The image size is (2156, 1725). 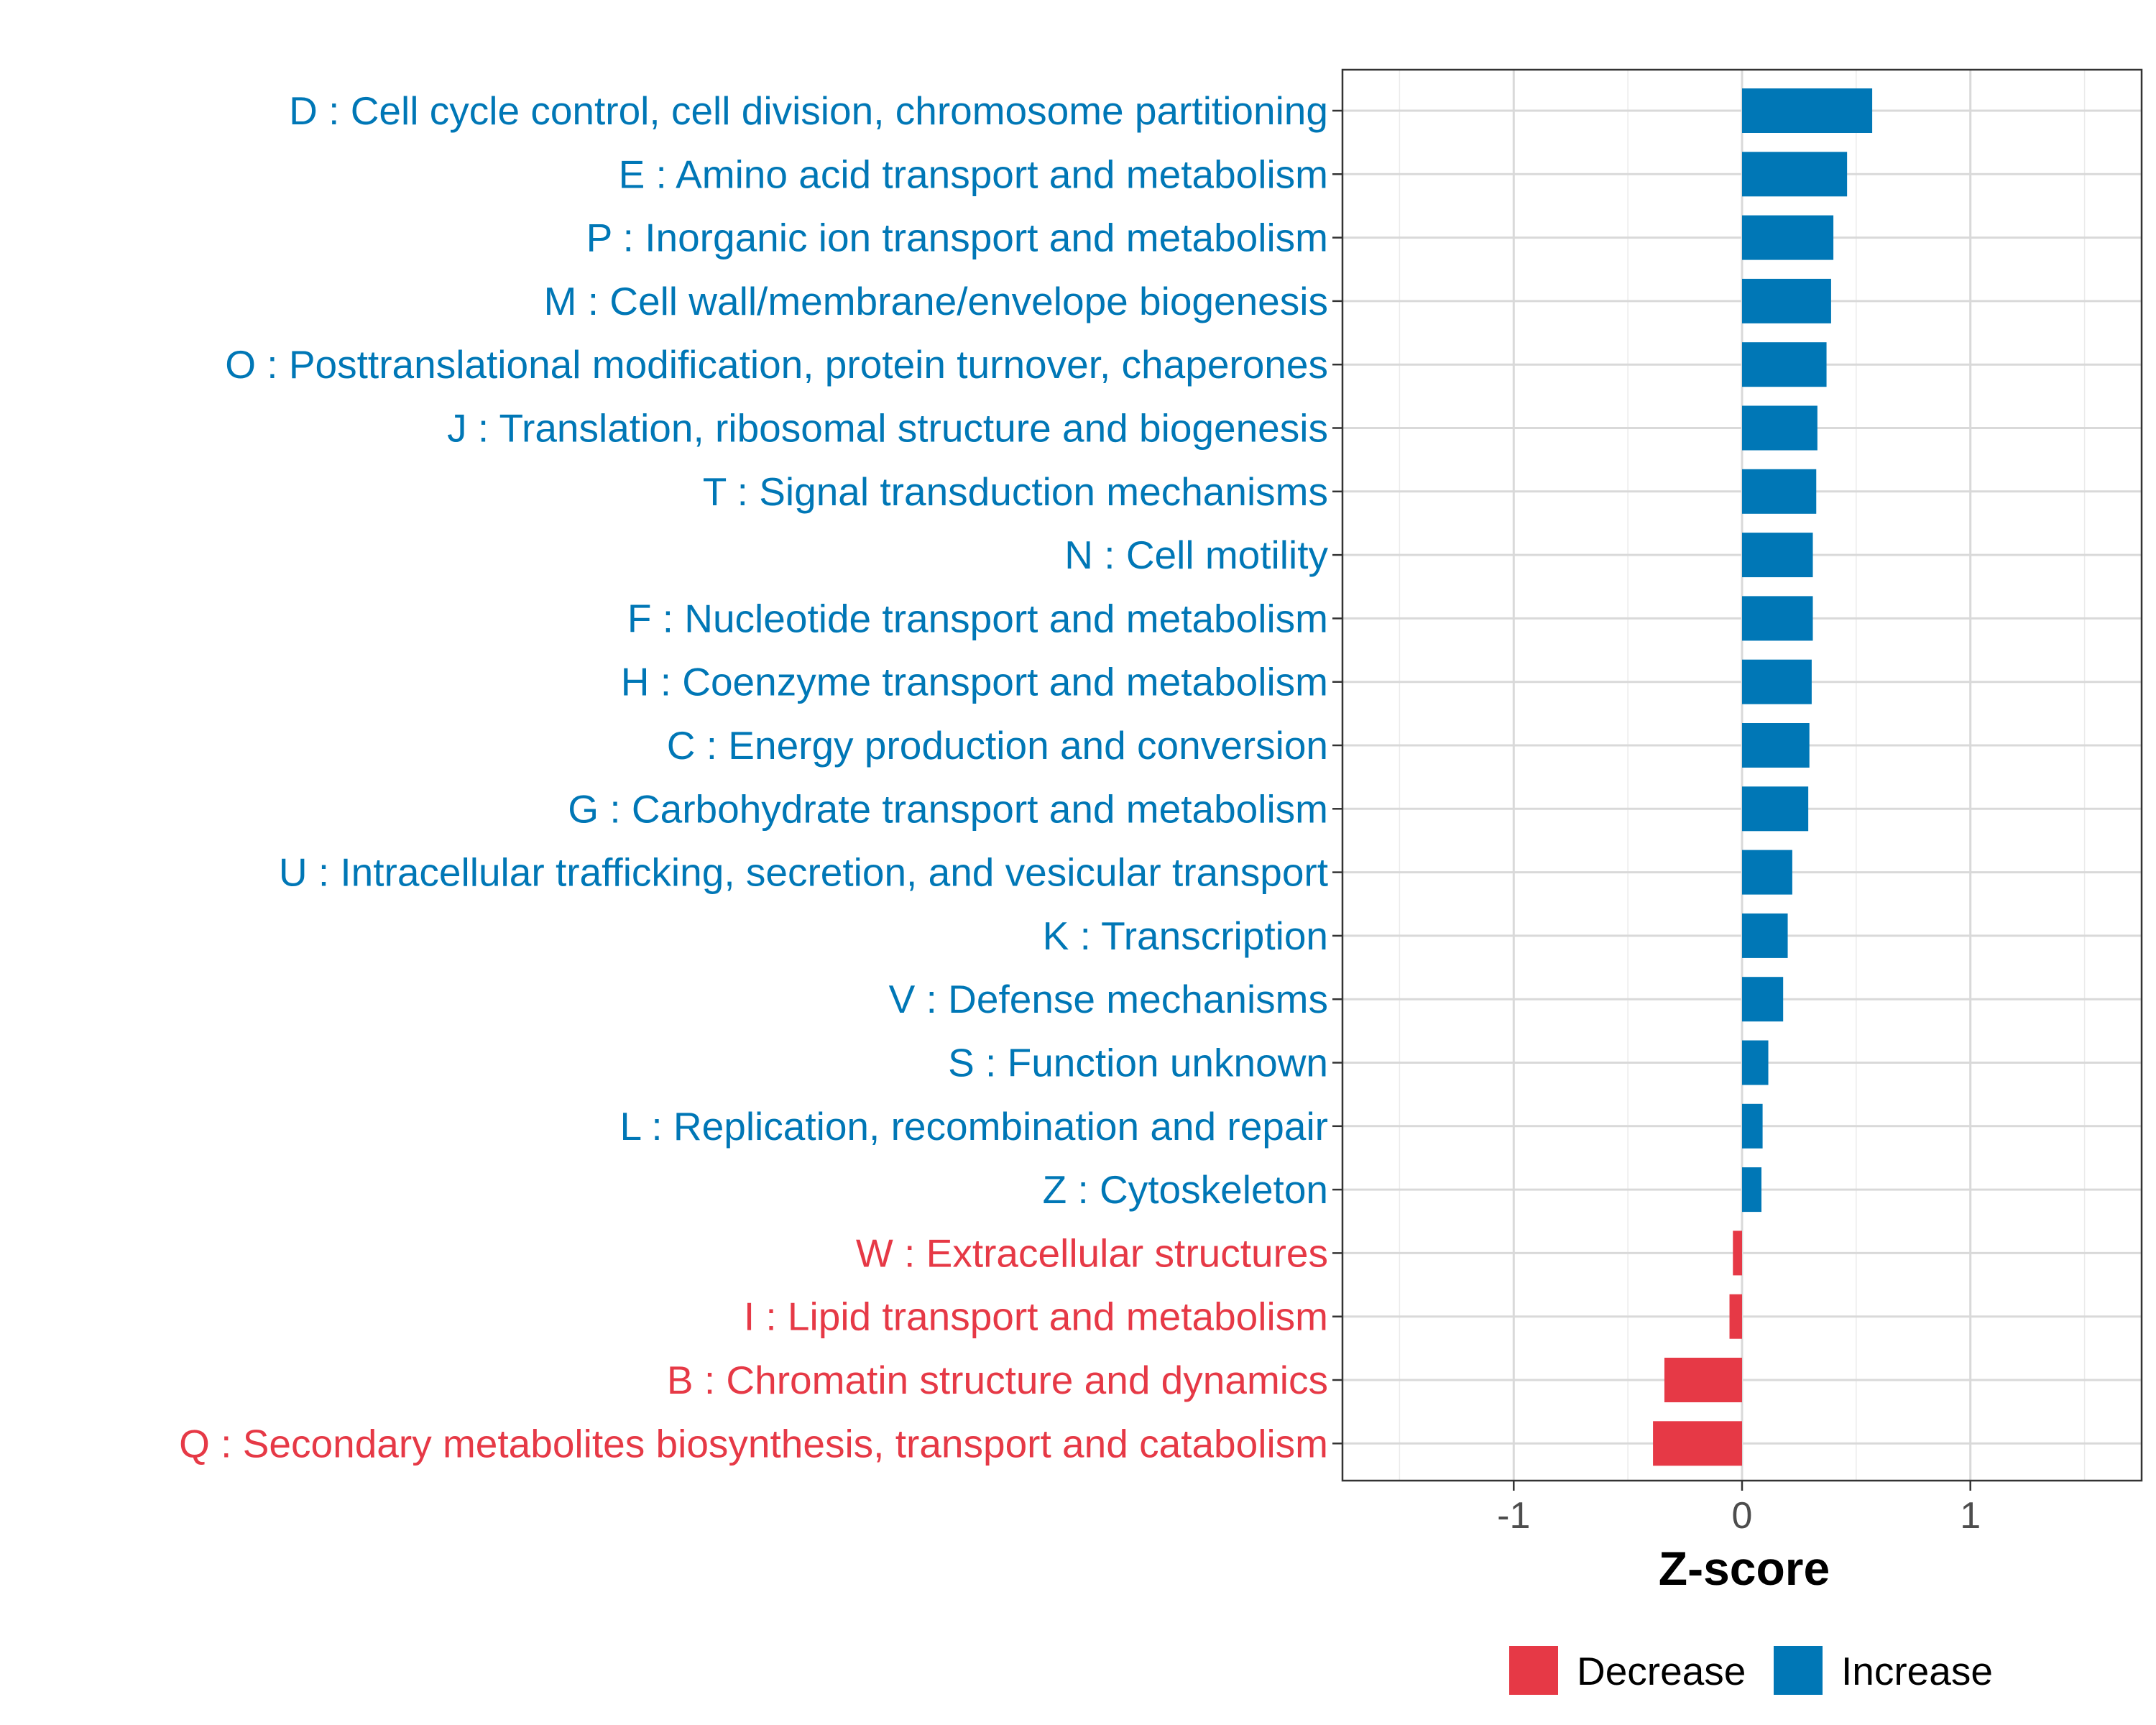 What do you see at coordinates (1186, 936) in the screenshot?
I see `category-label: K : Transcription` at bounding box center [1186, 936].